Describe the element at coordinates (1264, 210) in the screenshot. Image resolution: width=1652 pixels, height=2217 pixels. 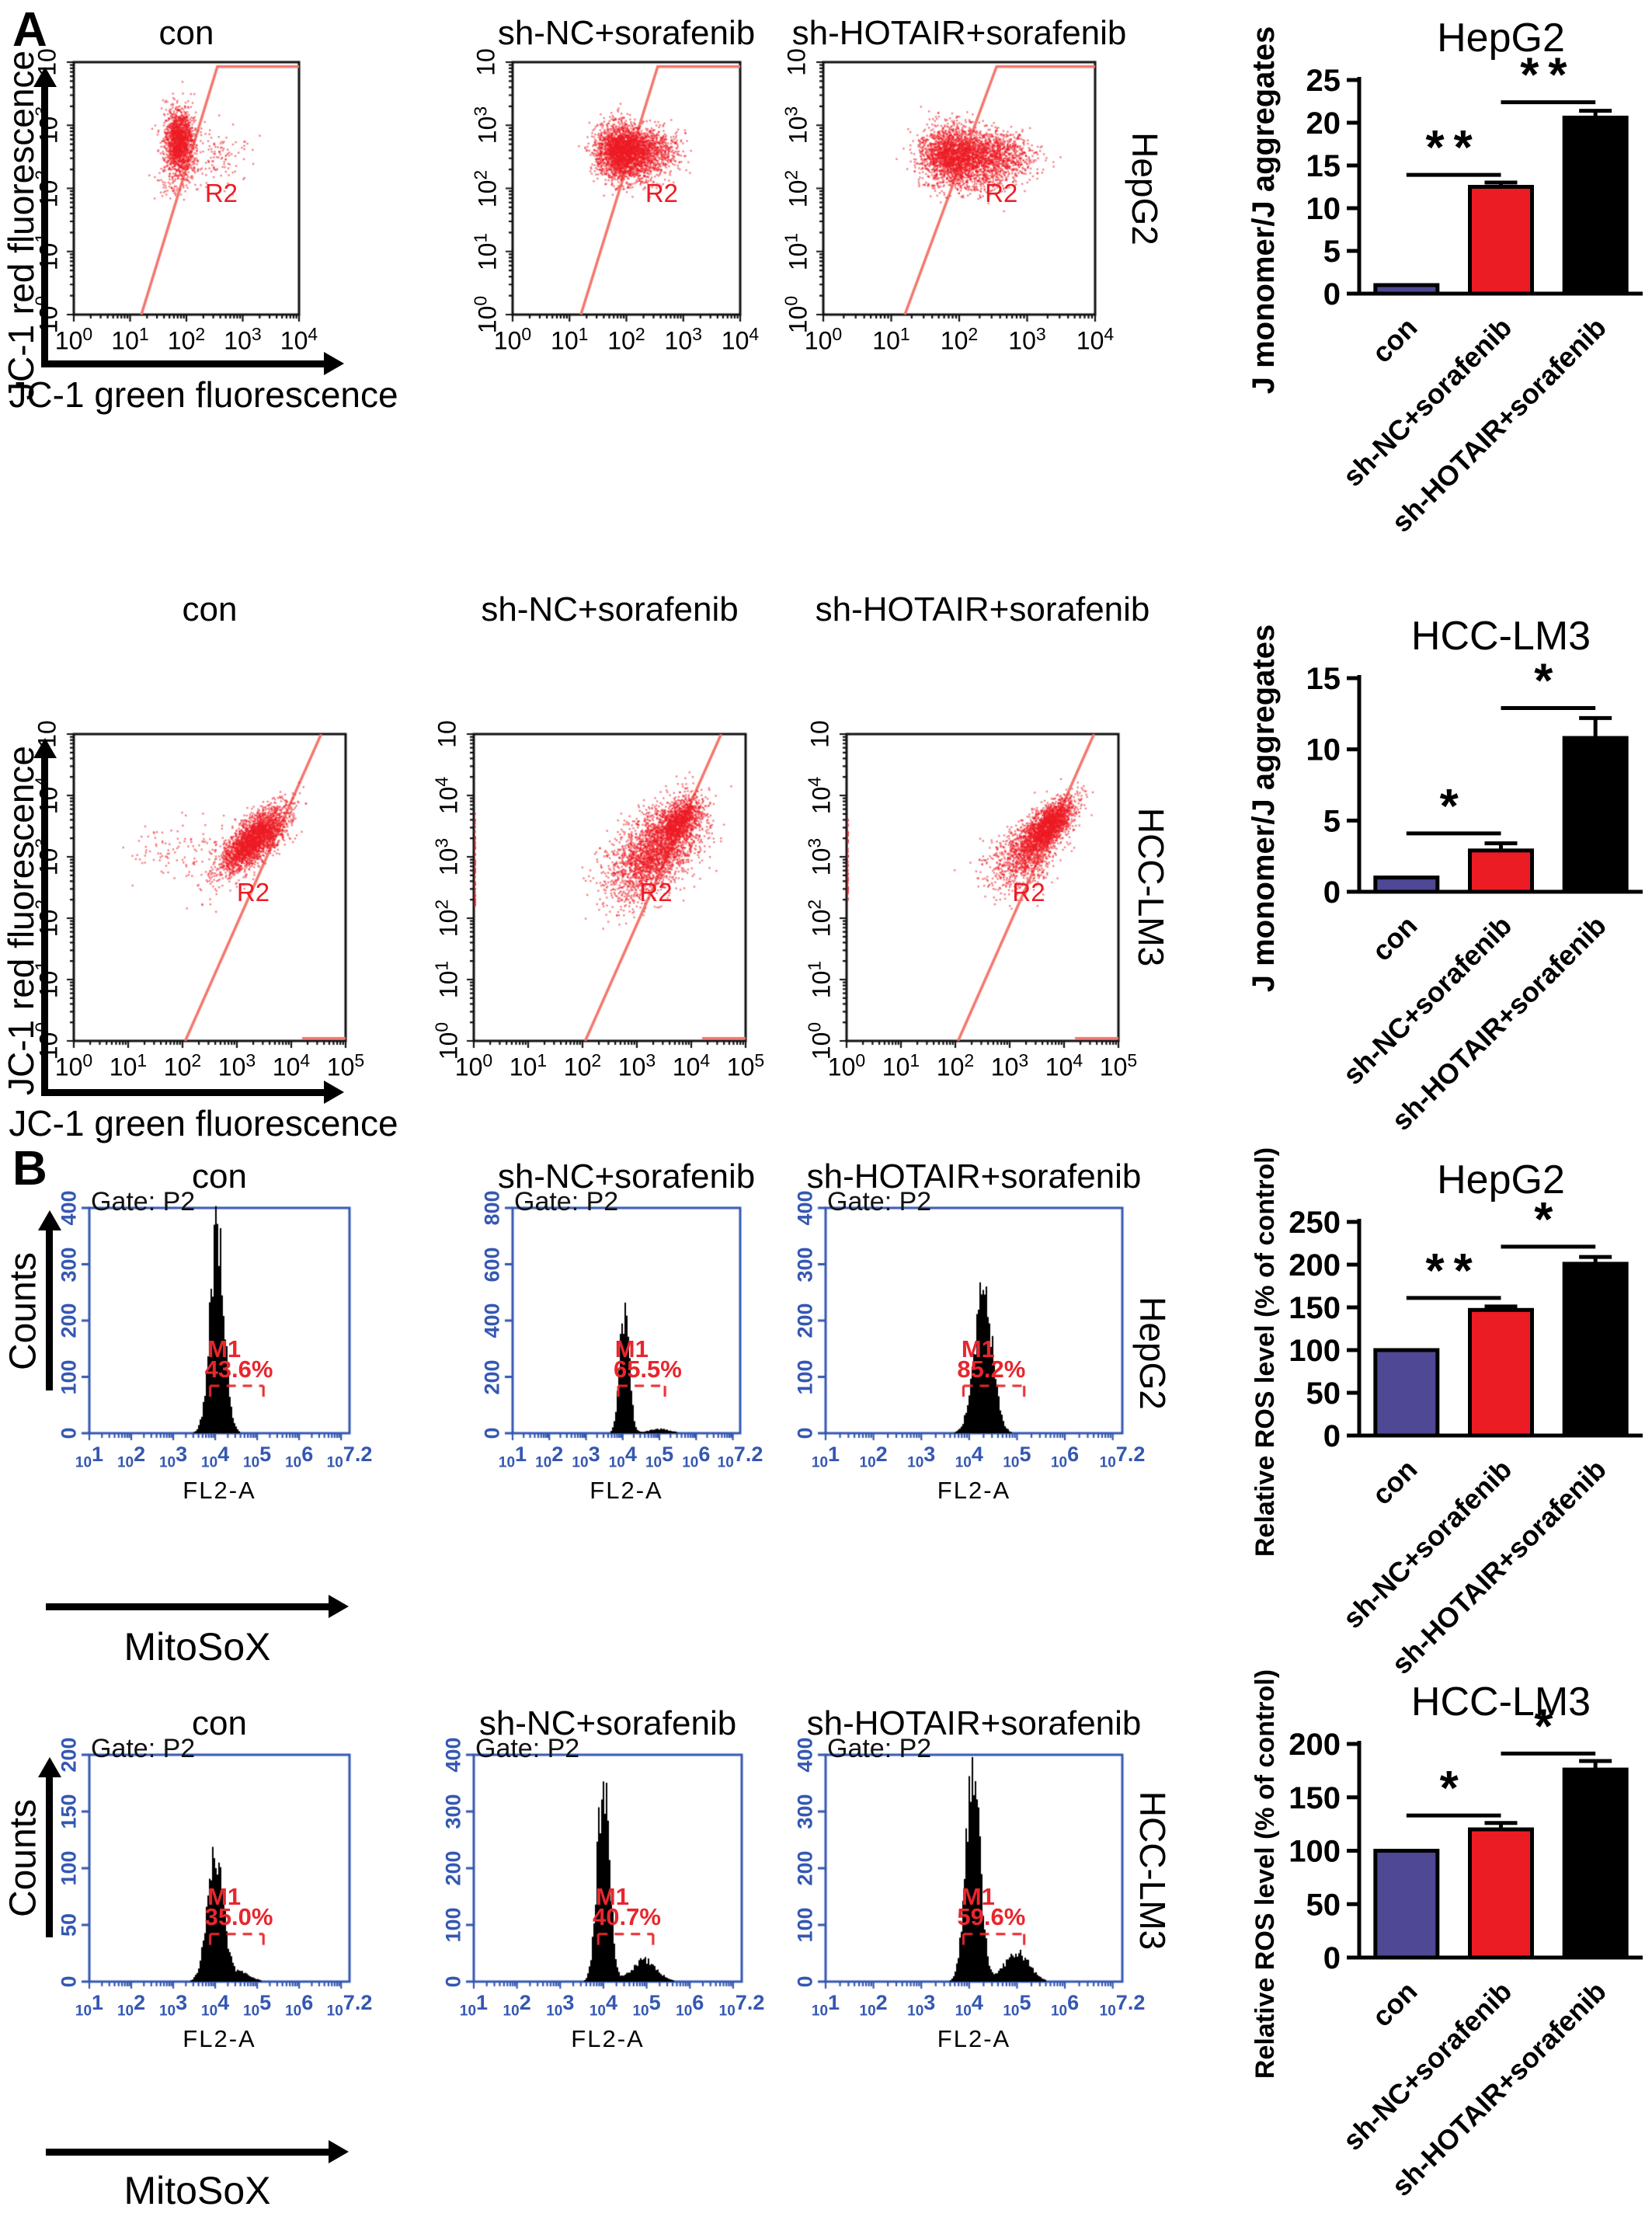
I see `bar-ylabel: J monomer/J aggregates` at that location.